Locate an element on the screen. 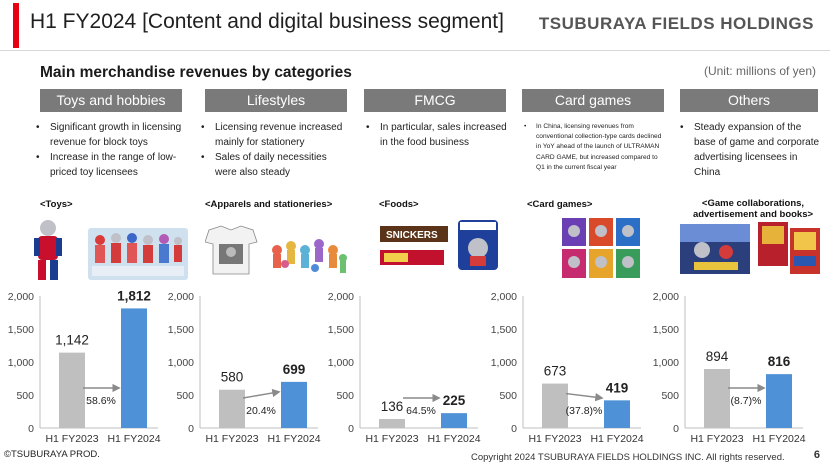 This screenshot has height=470, width=830. bar-value-label: 894 is located at coordinates (717, 356).